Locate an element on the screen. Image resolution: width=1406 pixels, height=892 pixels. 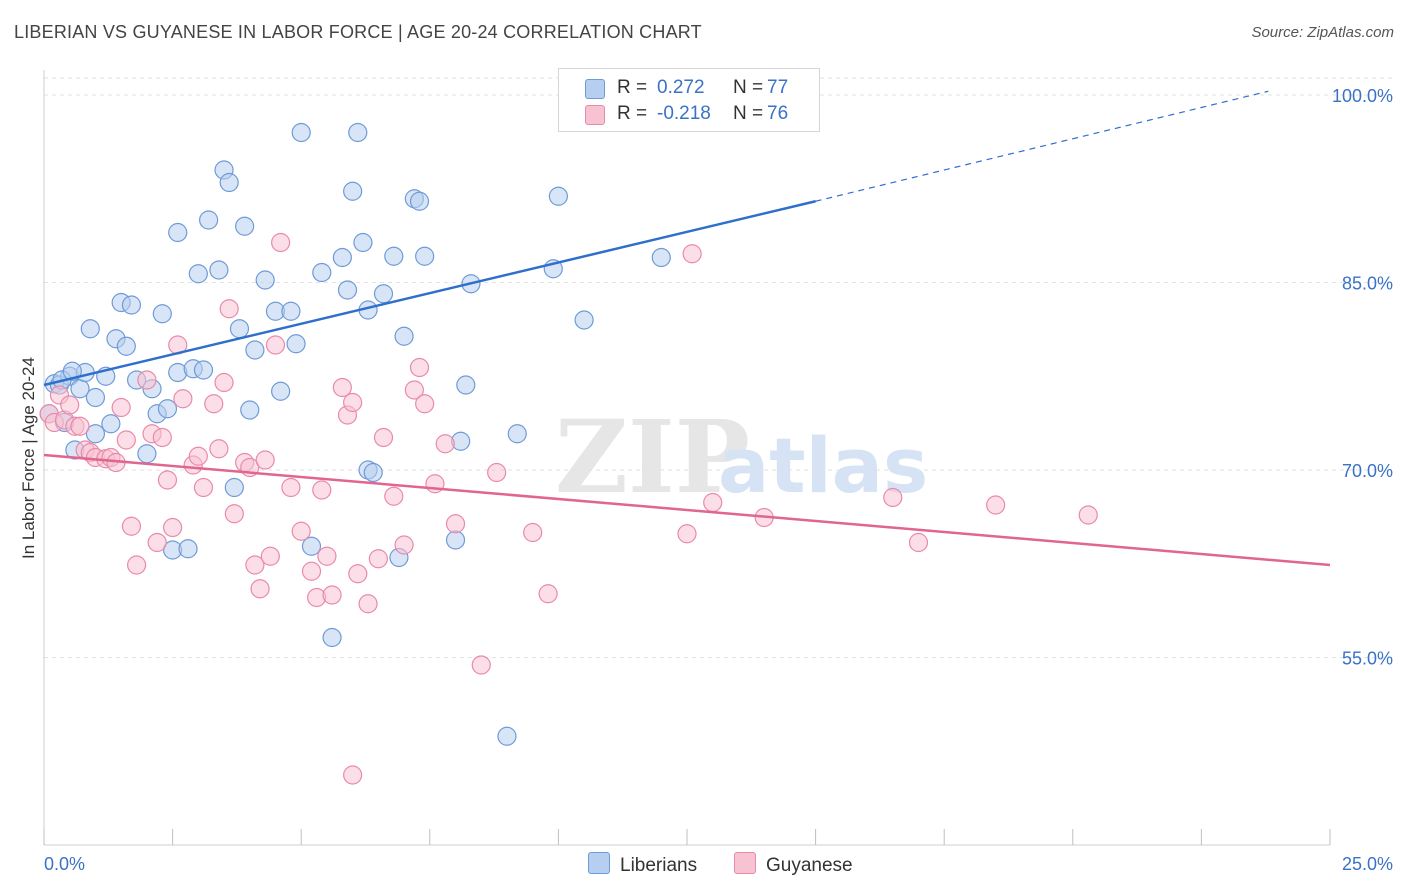
y-tick-label: 70.0% is located at coordinates (1367, 471).